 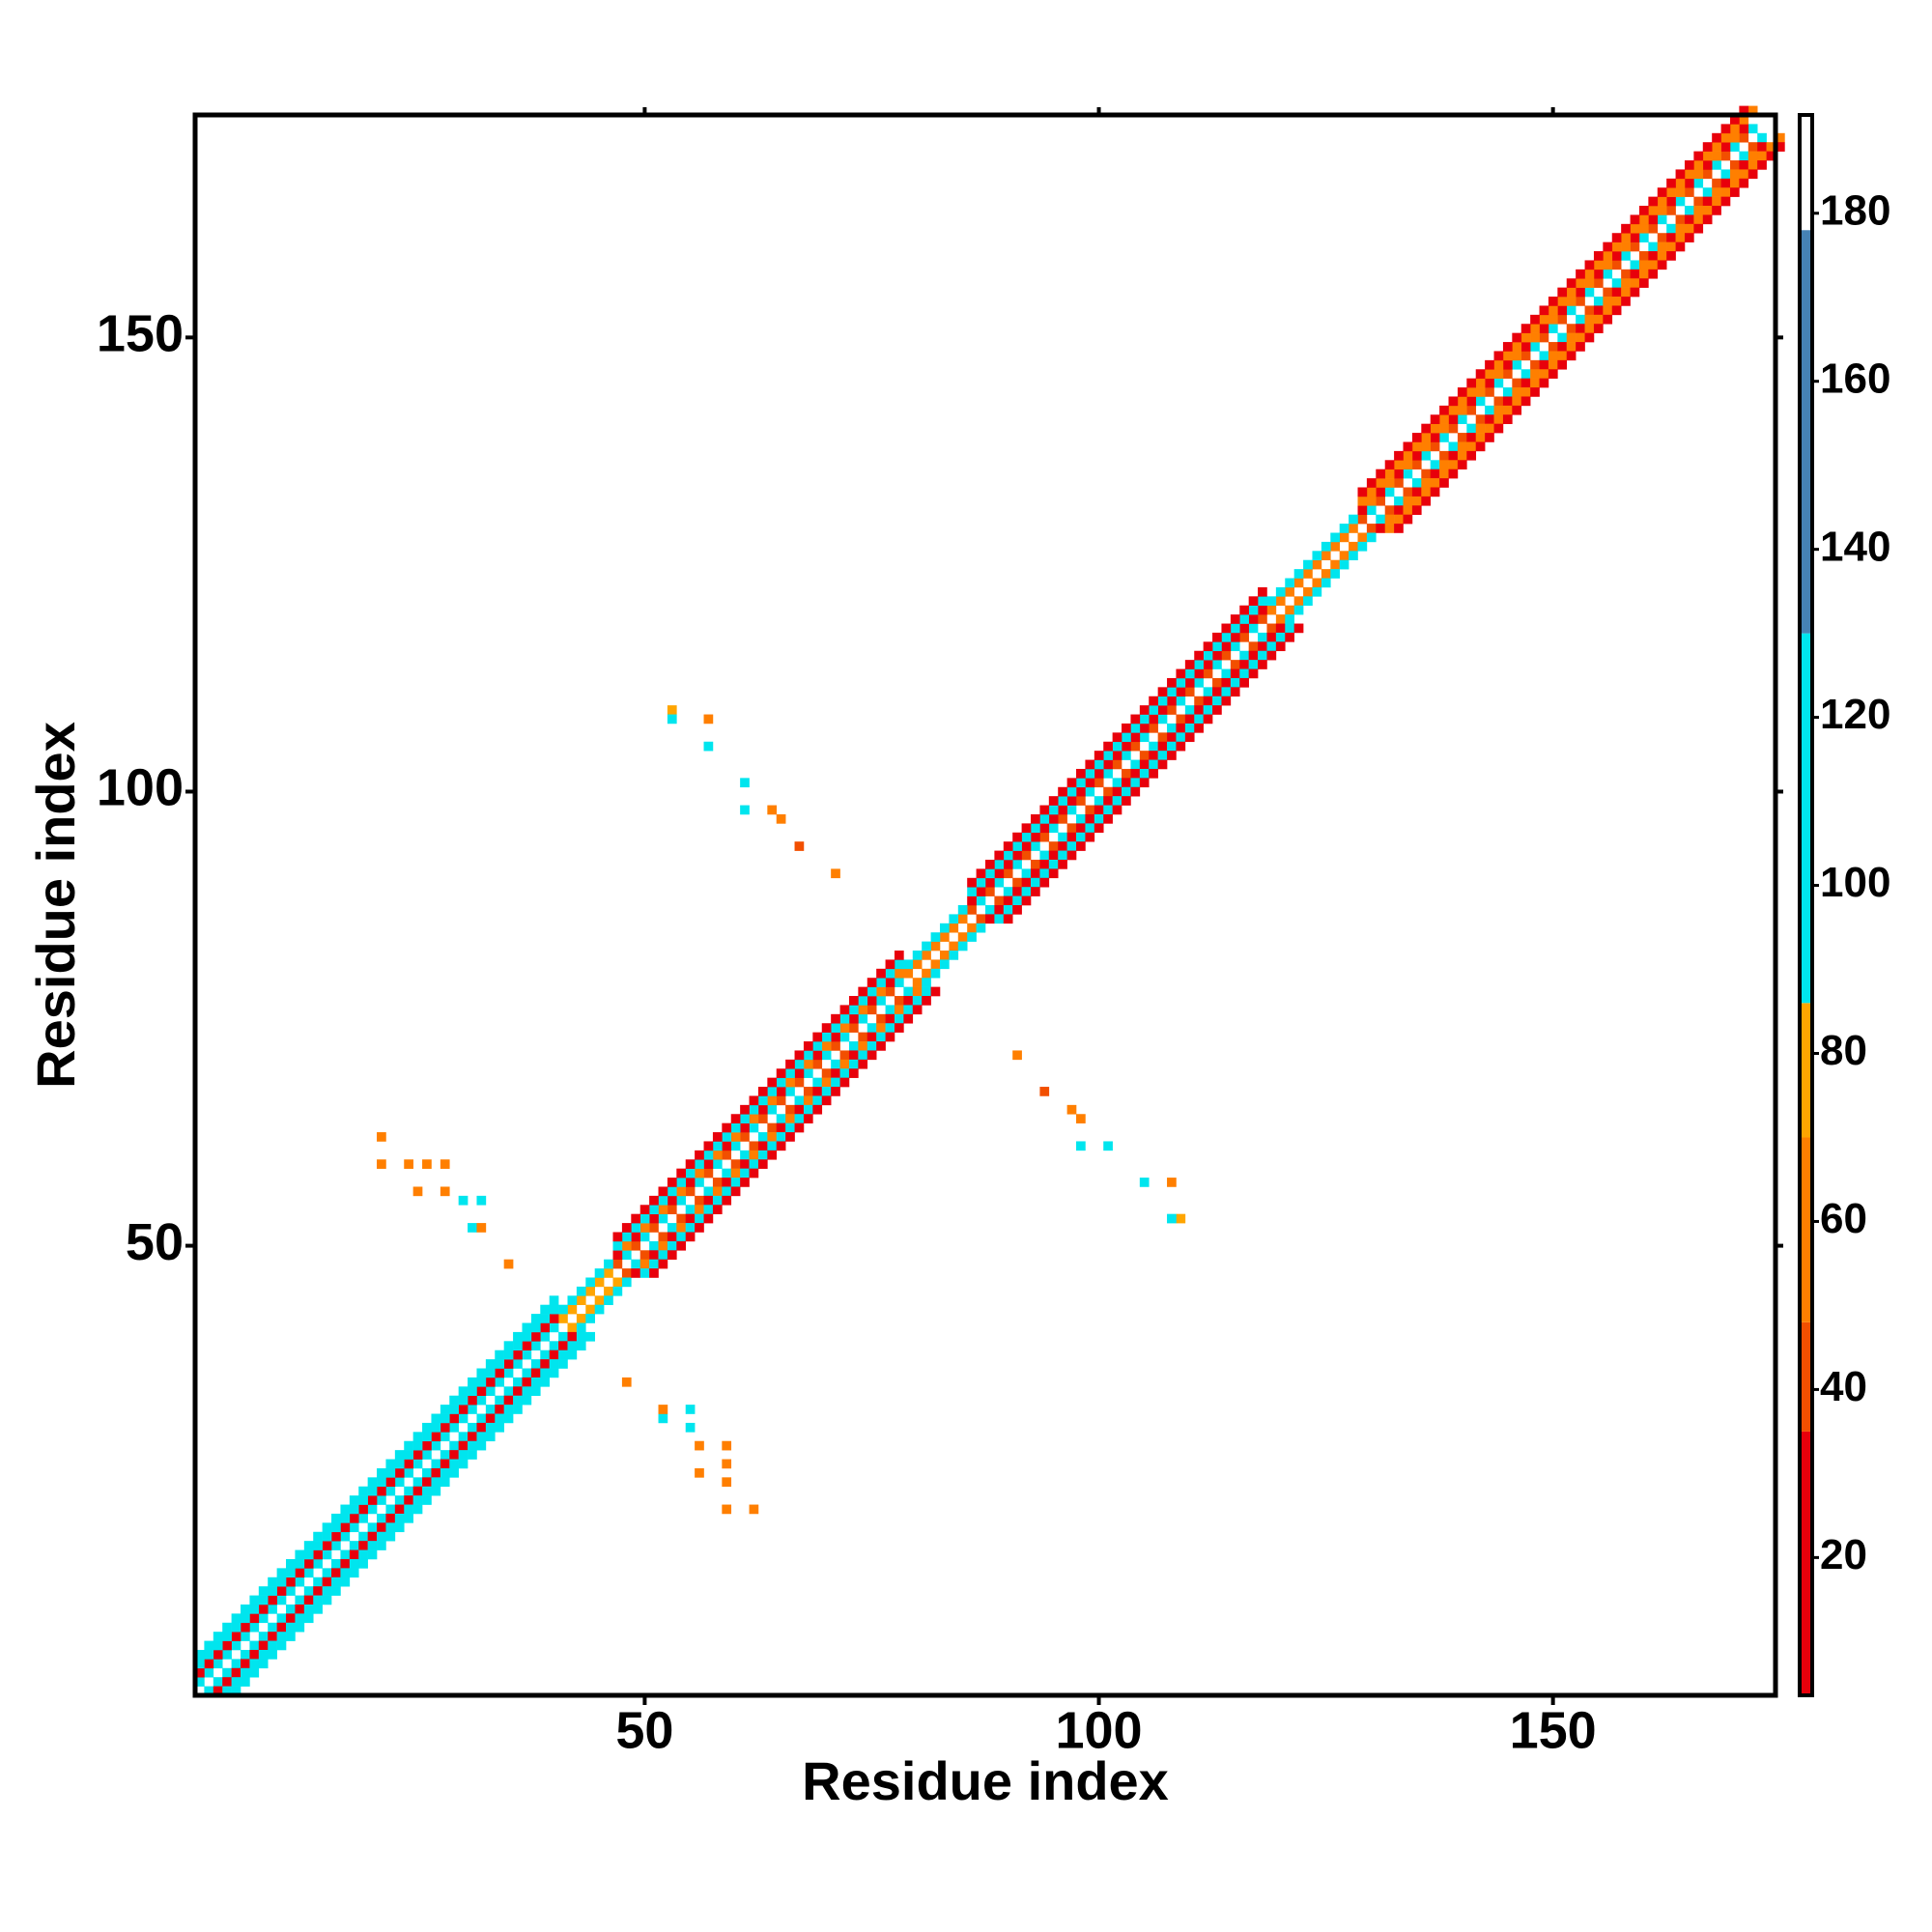 What do you see at coordinates (1843, 1050) in the screenshot?
I see `colorbar-tick-label: 80` at bounding box center [1843, 1050].